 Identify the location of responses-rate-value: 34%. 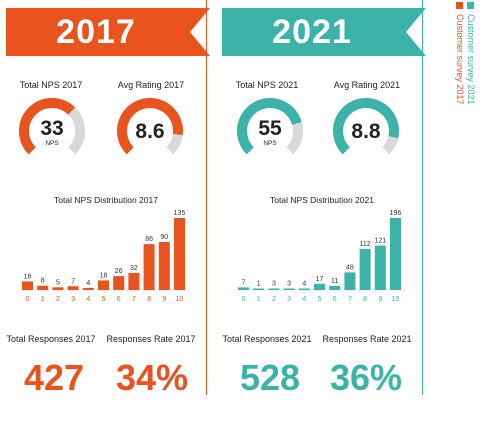
(152, 377).